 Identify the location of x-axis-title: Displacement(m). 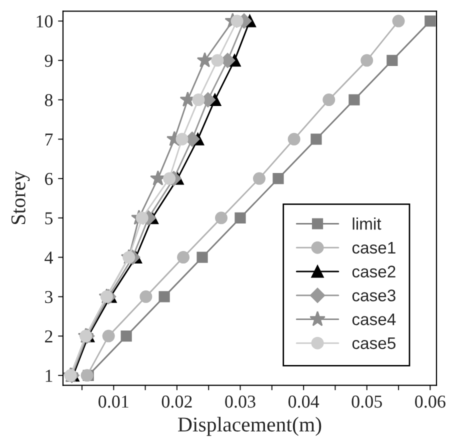
(250, 426).